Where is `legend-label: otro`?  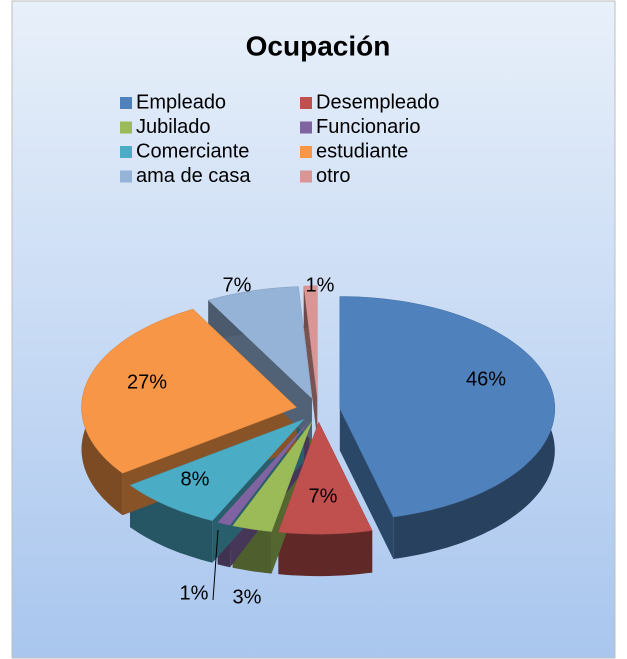 legend-label: otro is located at coordinates (333, 176).